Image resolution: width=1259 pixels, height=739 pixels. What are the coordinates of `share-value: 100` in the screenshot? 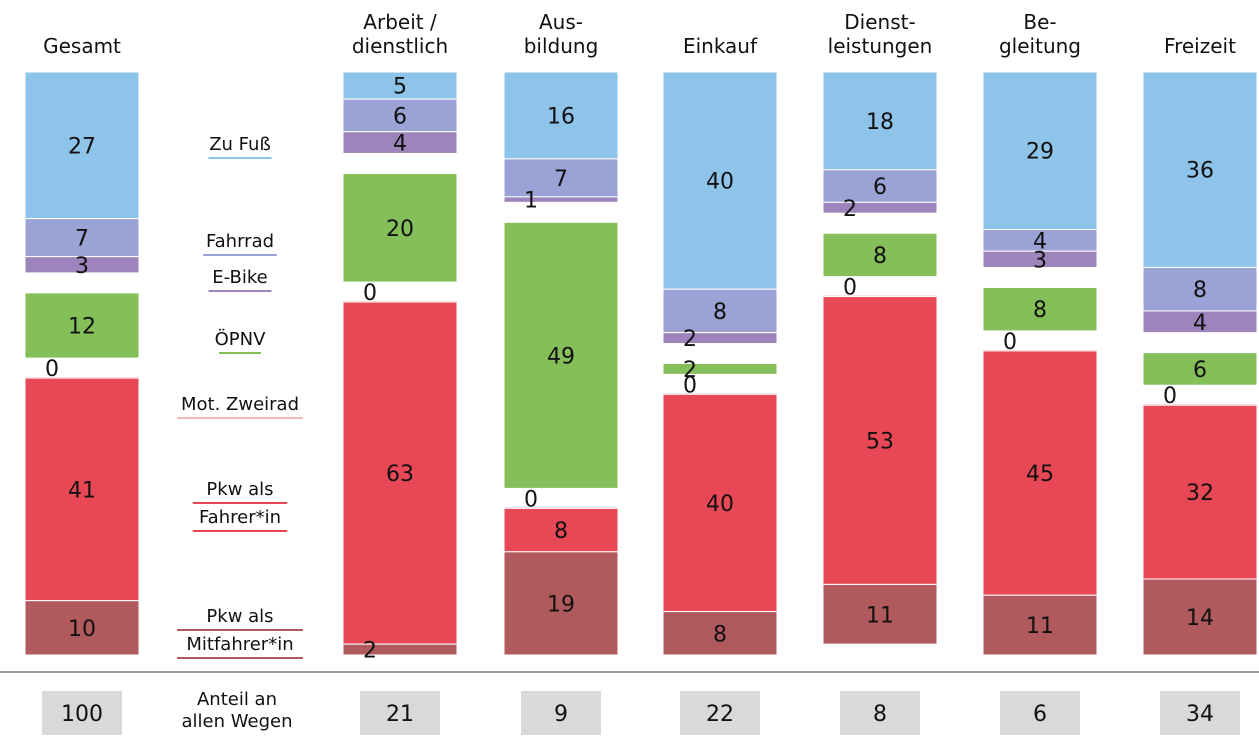 It's located at (82, 714).